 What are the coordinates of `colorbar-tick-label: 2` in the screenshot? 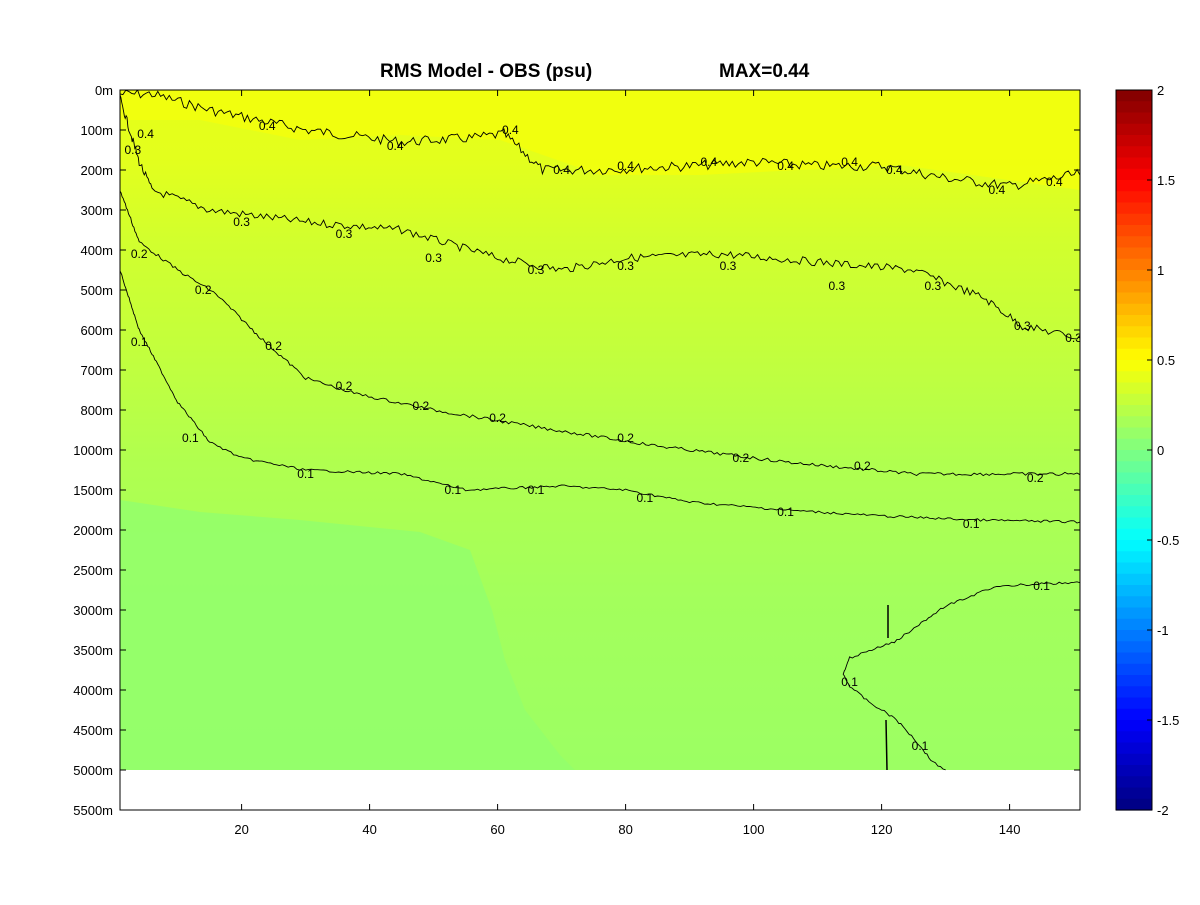 It's located at (1160, 90).